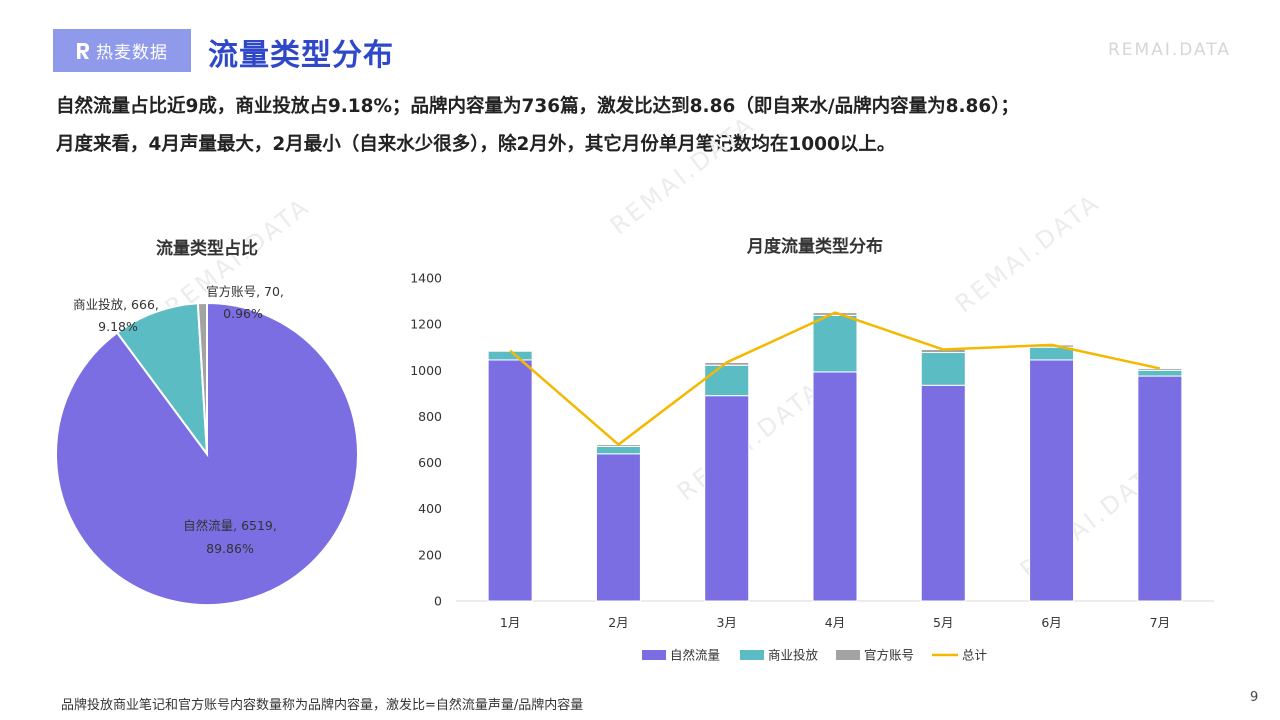 Image resolution: width=1280 pixels, height=720 pixels. I want to click on page-number: 9, so click(1254, 697).